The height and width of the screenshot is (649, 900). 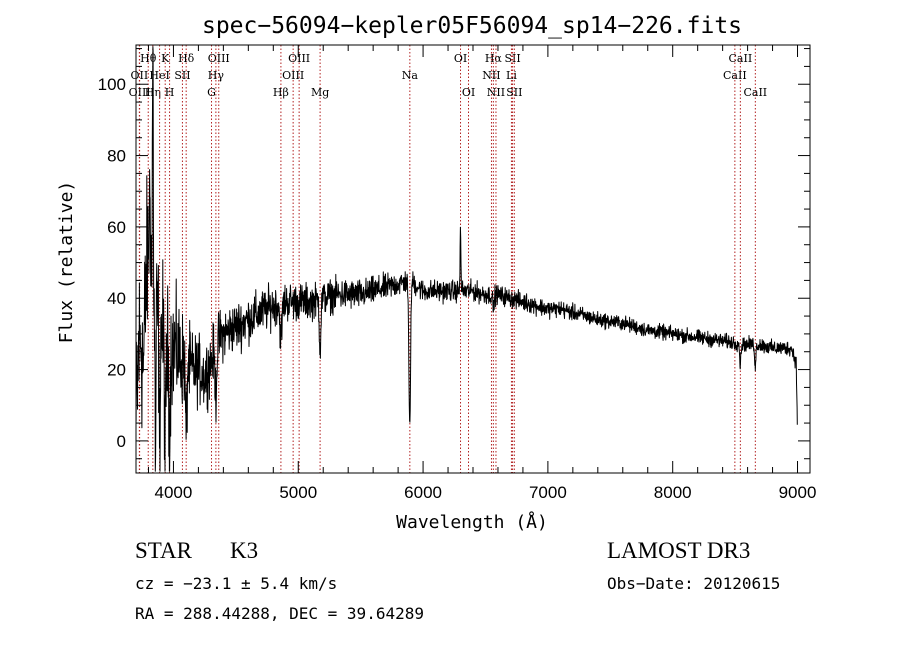 What do you see at coordinates (496, 92) in the screenshot?
I see `marker-label-21: NII` at bounding box center [496, 92].